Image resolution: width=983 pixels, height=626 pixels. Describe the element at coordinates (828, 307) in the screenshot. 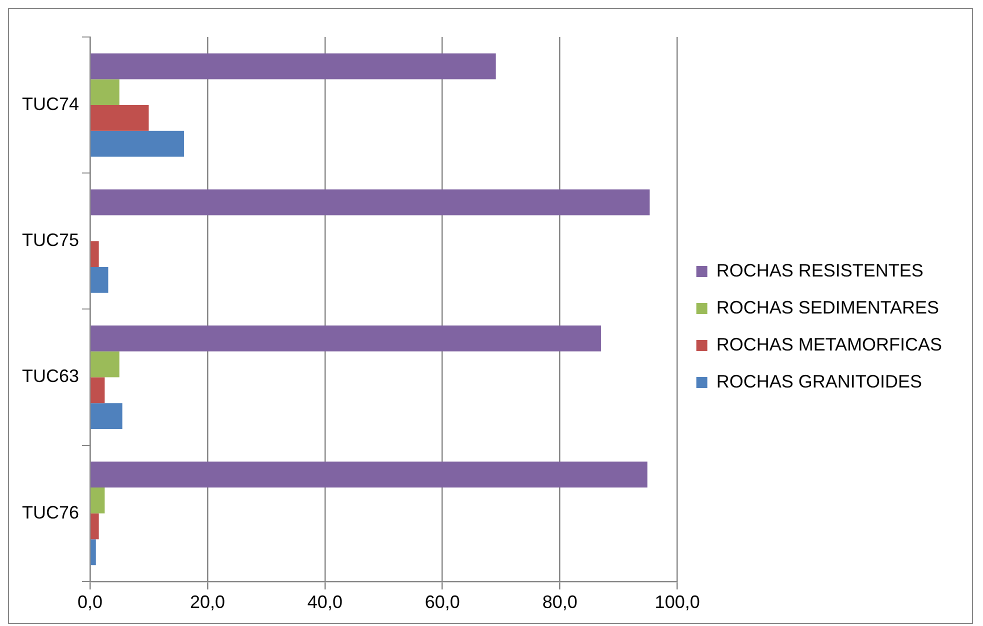

I see `legend-label: ROCHAS SEDIMENTARES` at that location.